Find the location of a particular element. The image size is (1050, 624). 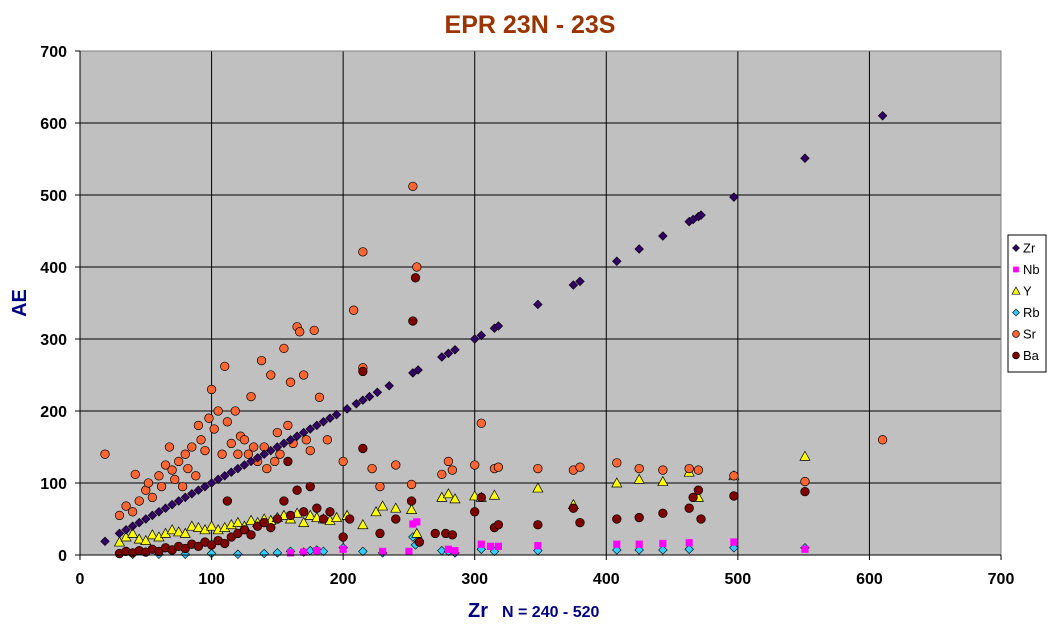

y-tick-label: 200 is located at coordinates (53, 412).